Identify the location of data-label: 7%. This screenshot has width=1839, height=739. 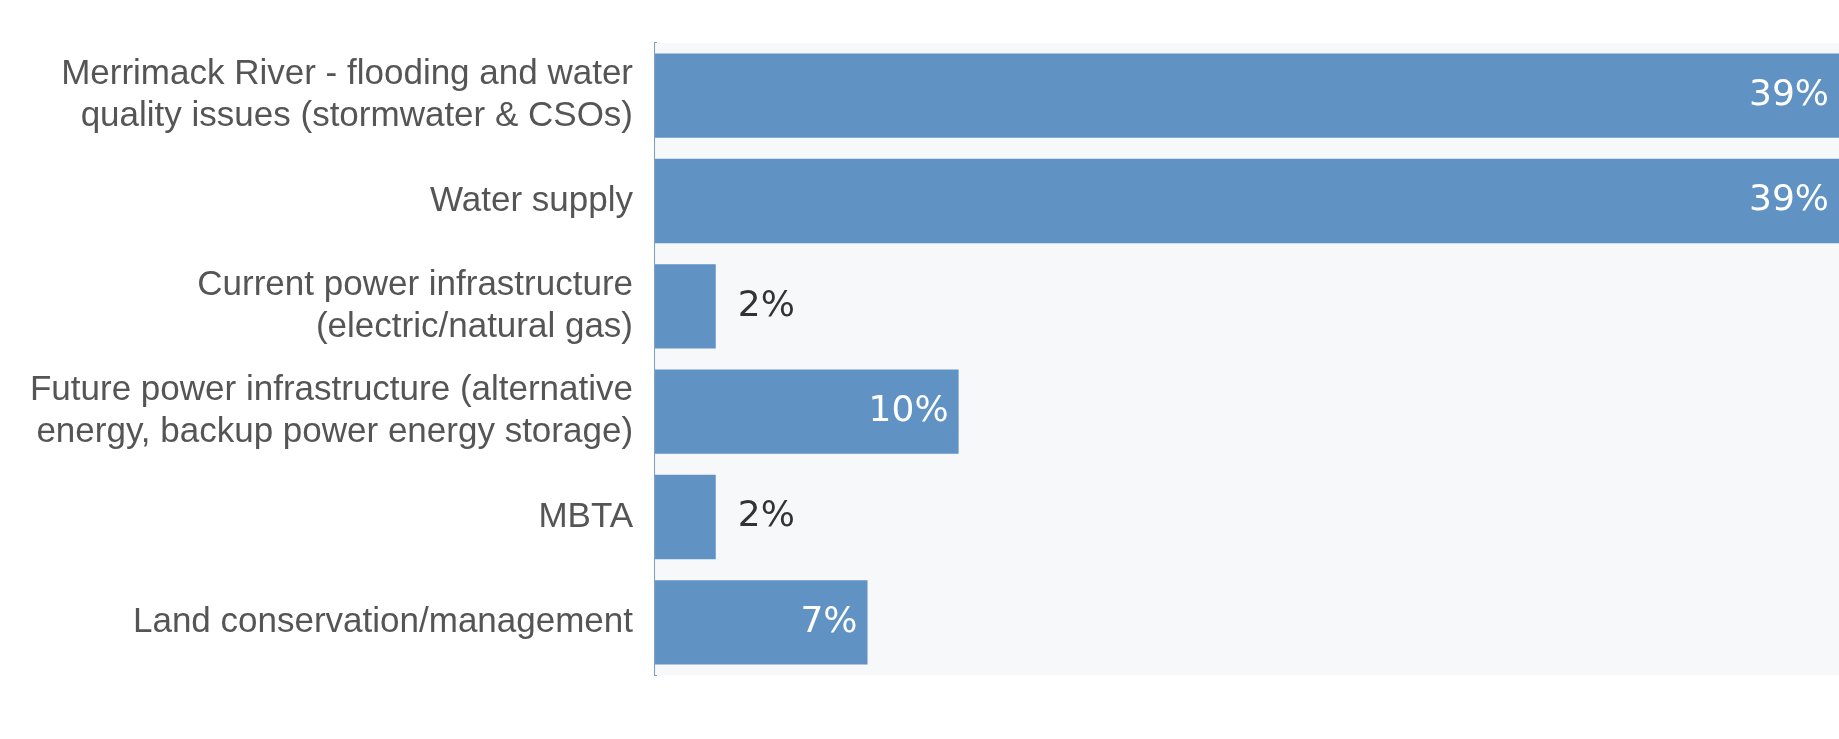
(829, 619).